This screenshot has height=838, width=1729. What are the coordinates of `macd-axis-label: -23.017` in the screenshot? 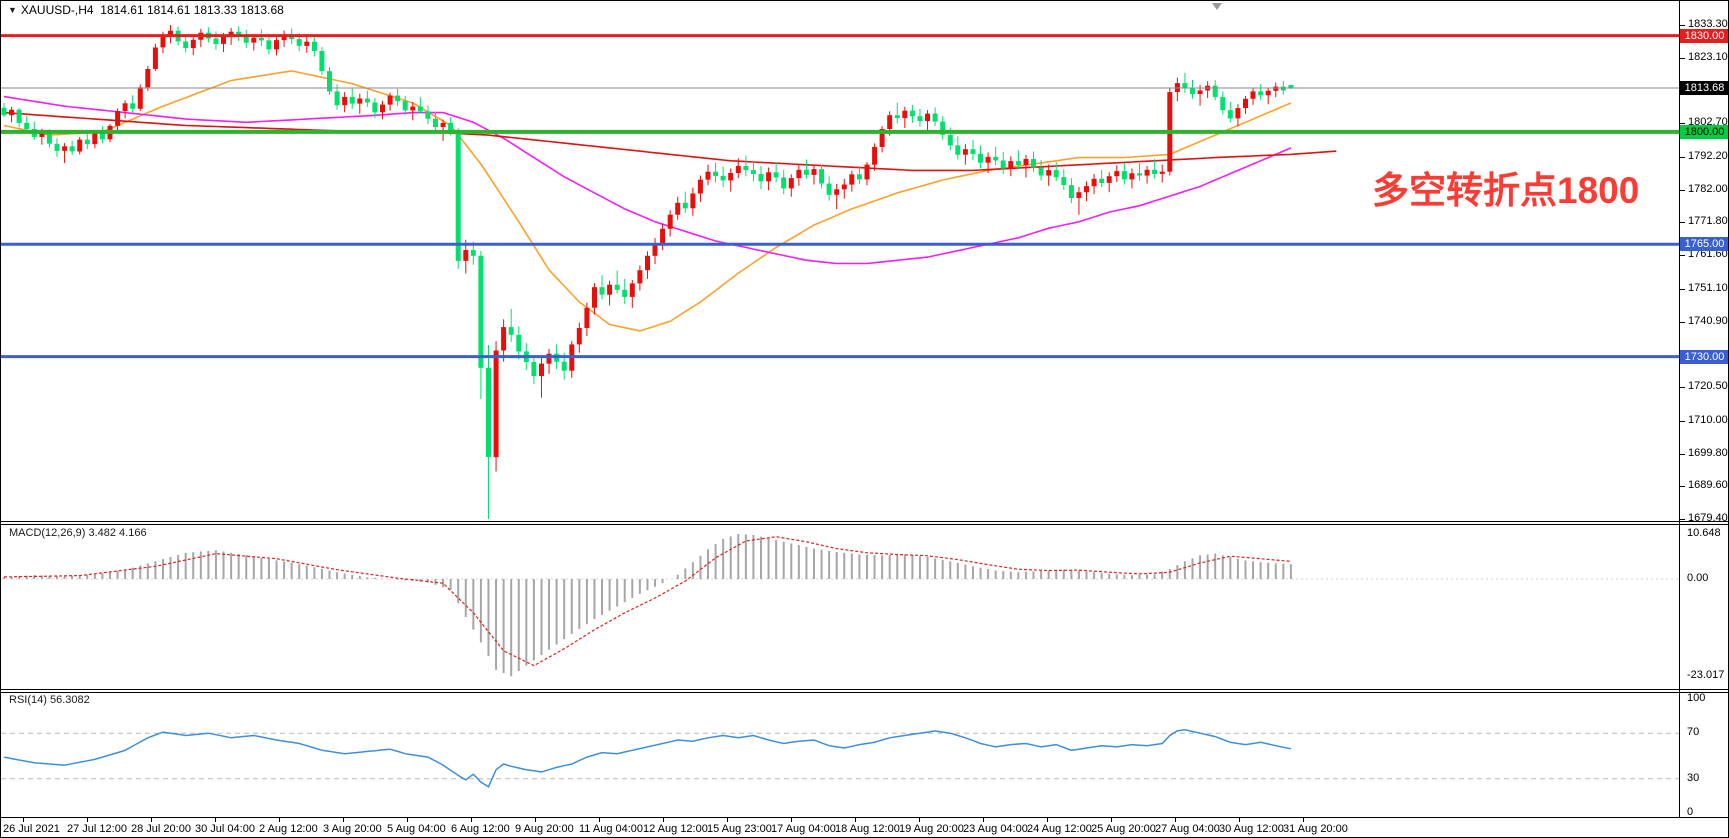 It's located at (1706, 675).